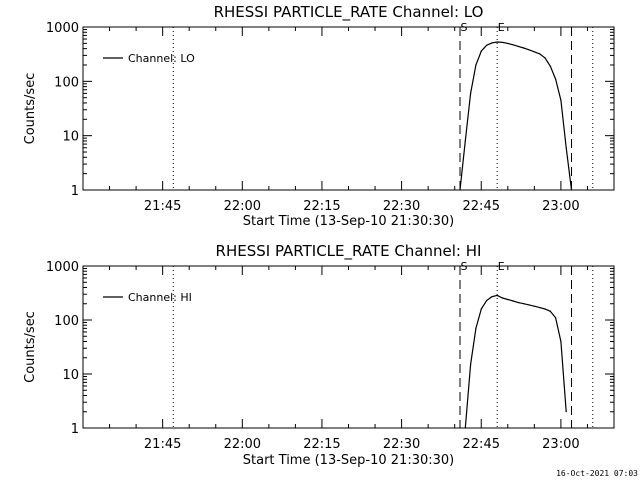 The width and height of the screenshot is (640, 484). Describe the element at coordinates (349, 251) in the screenshot. I see `chart-title: RHESSI PARTICLE_RATE Channel: HI` at that location.